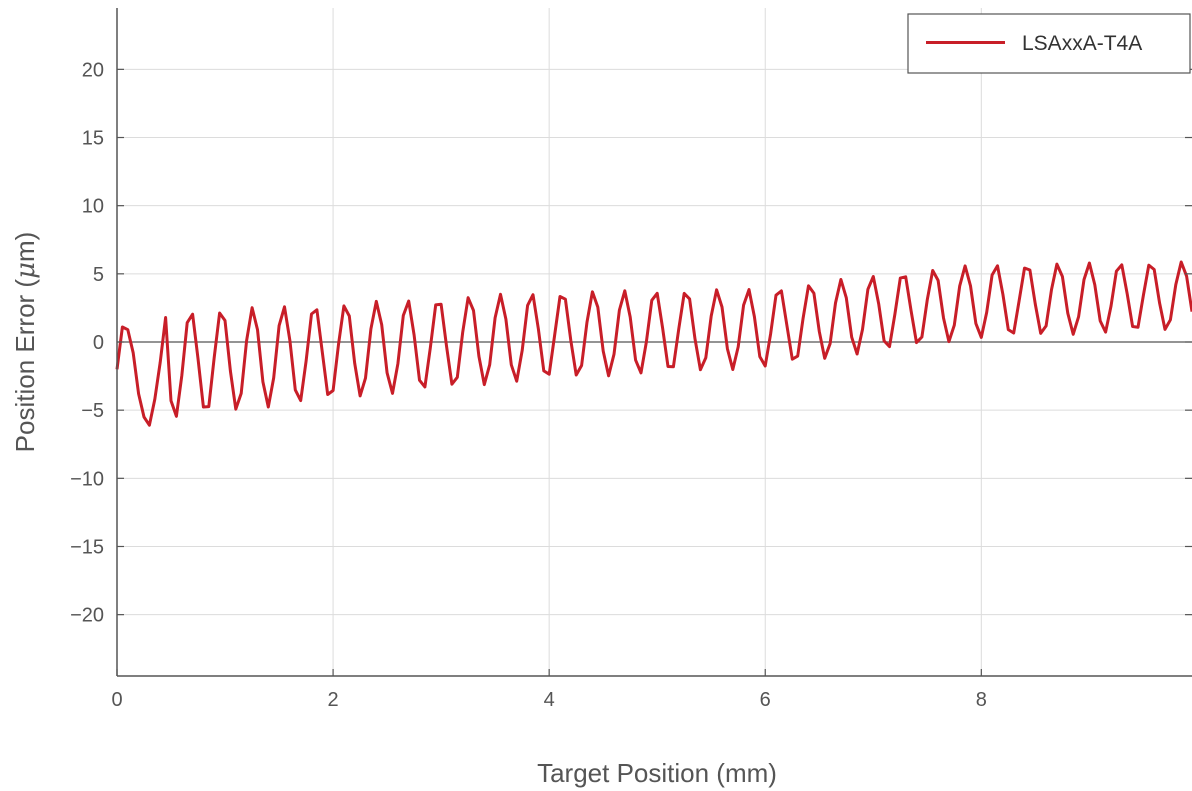 The width and height of the screenshot is (1192, 791). I want to click on x-tick-label: 8, so click(981, 700).